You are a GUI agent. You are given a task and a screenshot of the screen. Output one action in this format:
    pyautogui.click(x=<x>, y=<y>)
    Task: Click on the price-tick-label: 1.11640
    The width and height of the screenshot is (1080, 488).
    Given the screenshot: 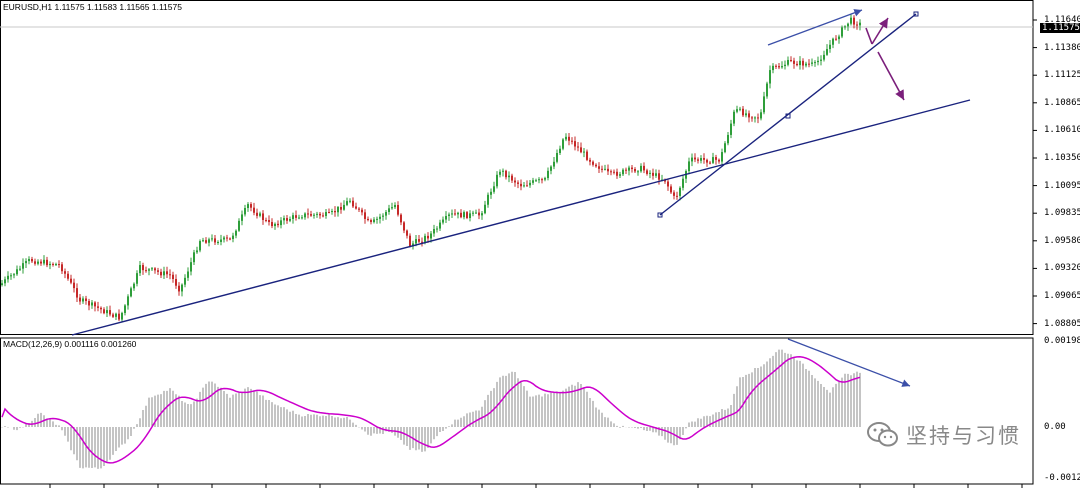 What is the action you would take?
    pyautogui.click(x=1062, y=20)
    